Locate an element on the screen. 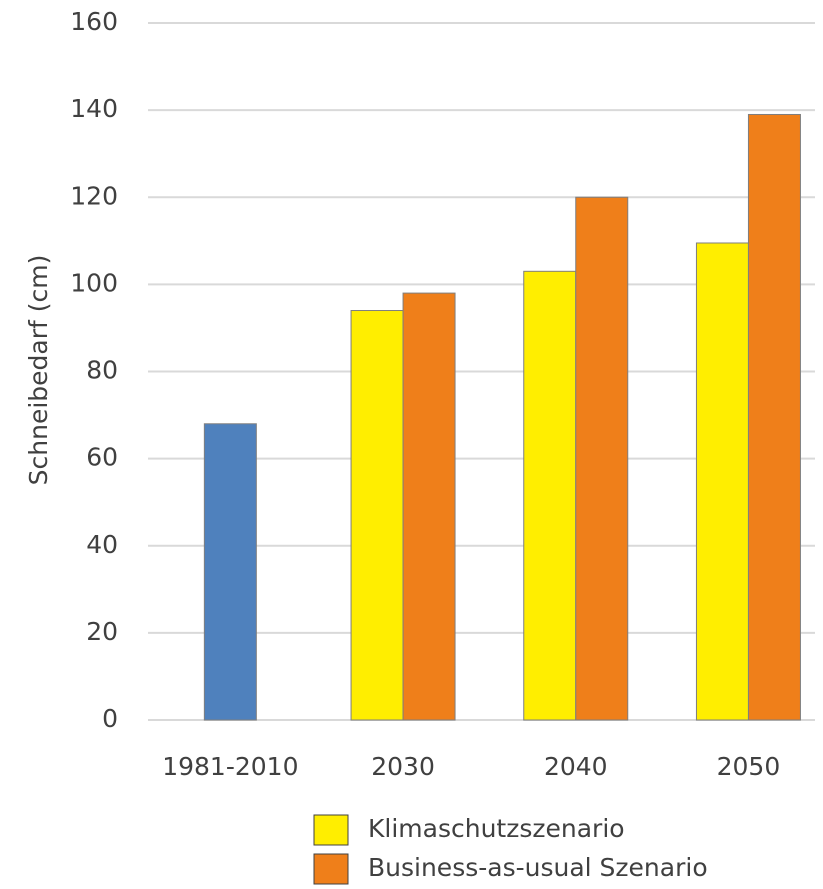  legend-label: Business-as-usual Szenario is located at coordinates (538, 867).